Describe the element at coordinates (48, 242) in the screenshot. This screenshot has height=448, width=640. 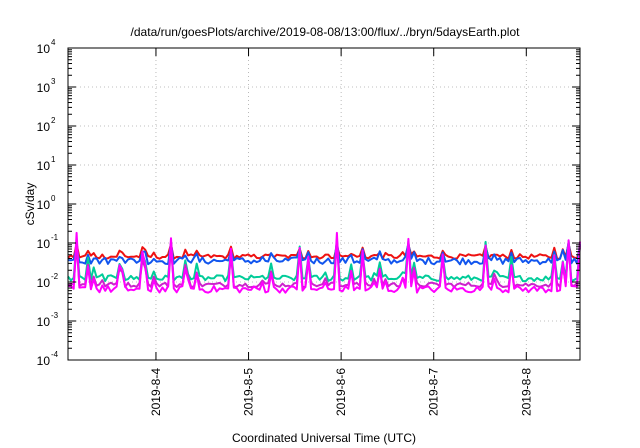
I see `y-tick-label: 10⁻¹` at that location.